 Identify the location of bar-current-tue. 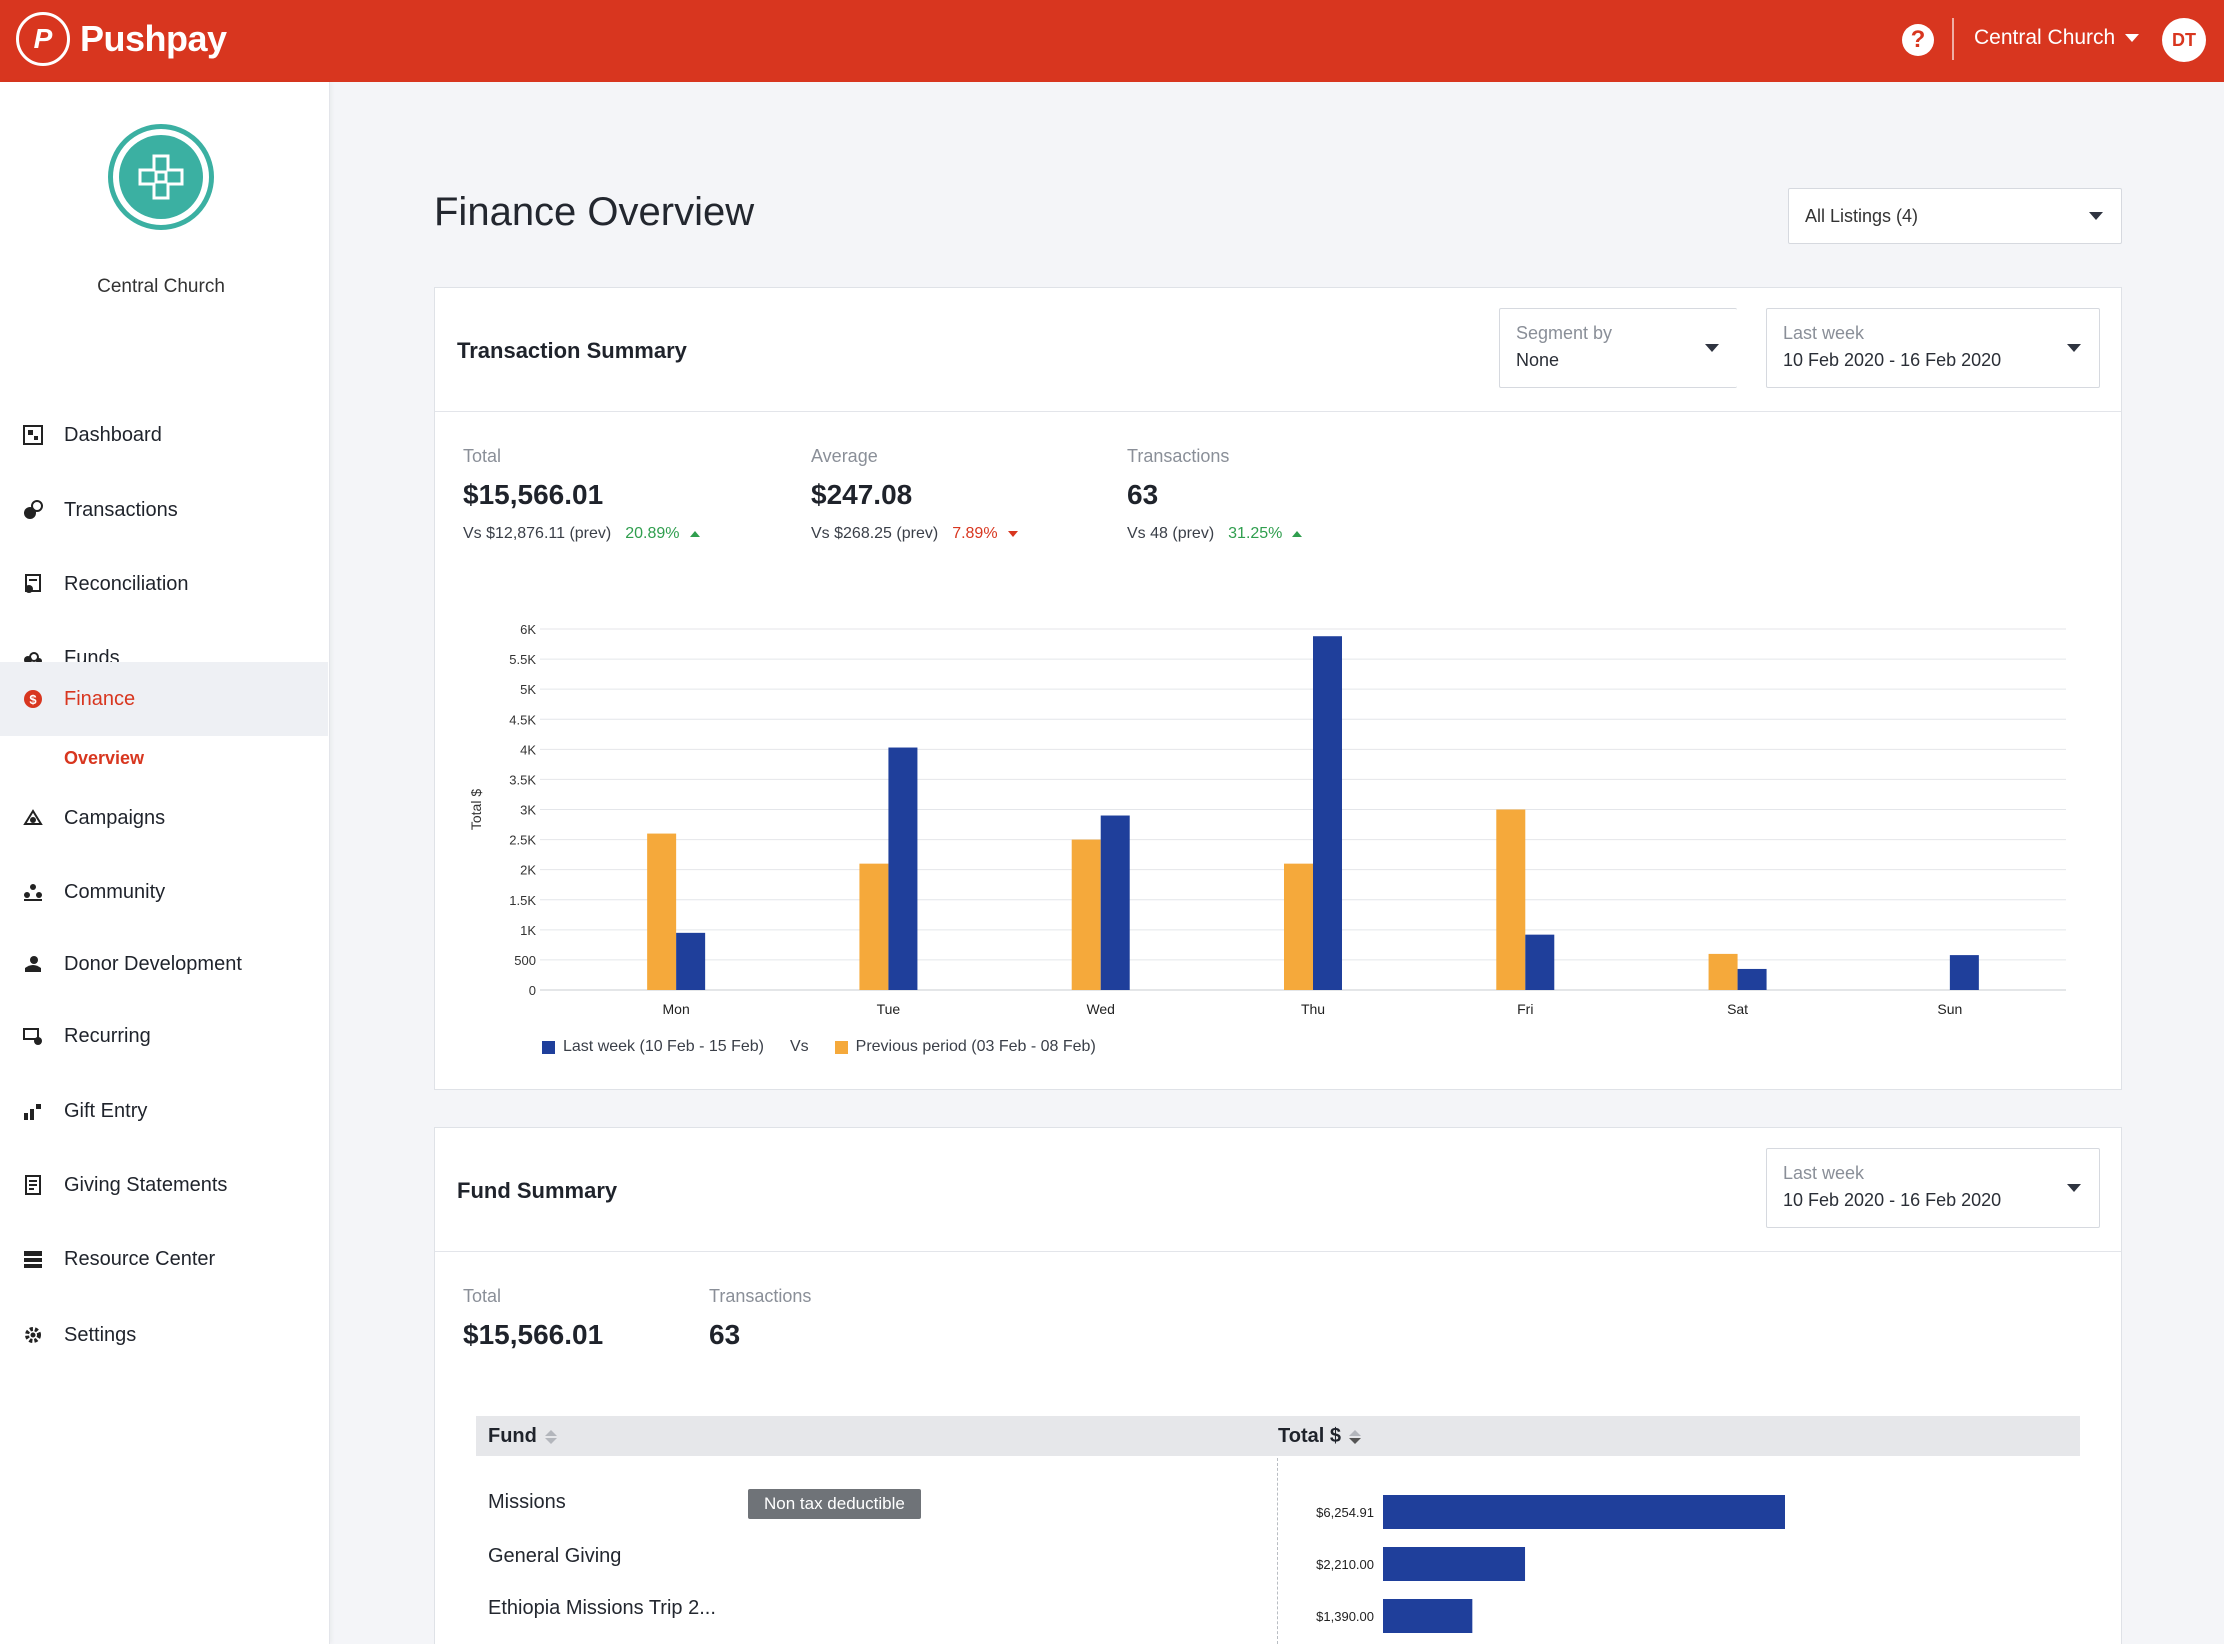
(903, 868).